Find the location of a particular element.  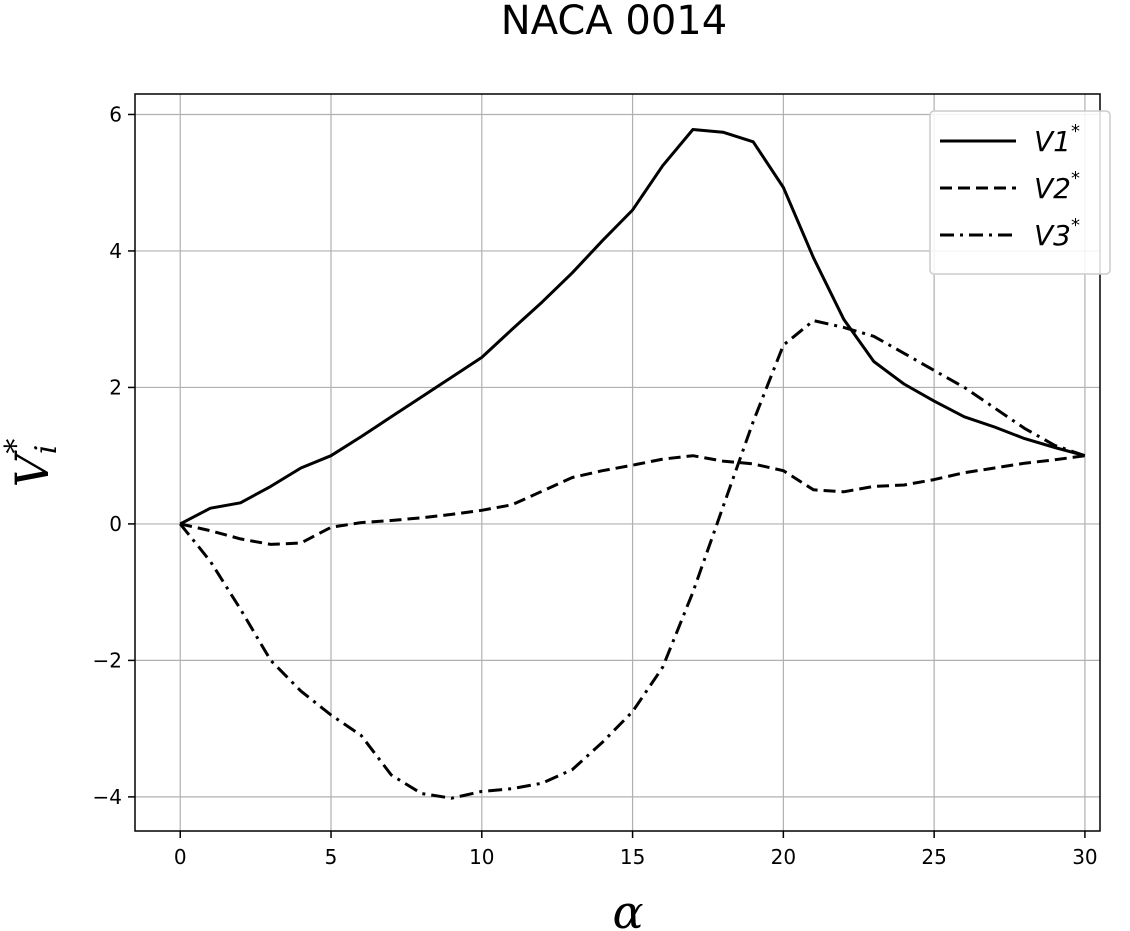

y-tick-label: −2 is located at coordinates (107, 660).